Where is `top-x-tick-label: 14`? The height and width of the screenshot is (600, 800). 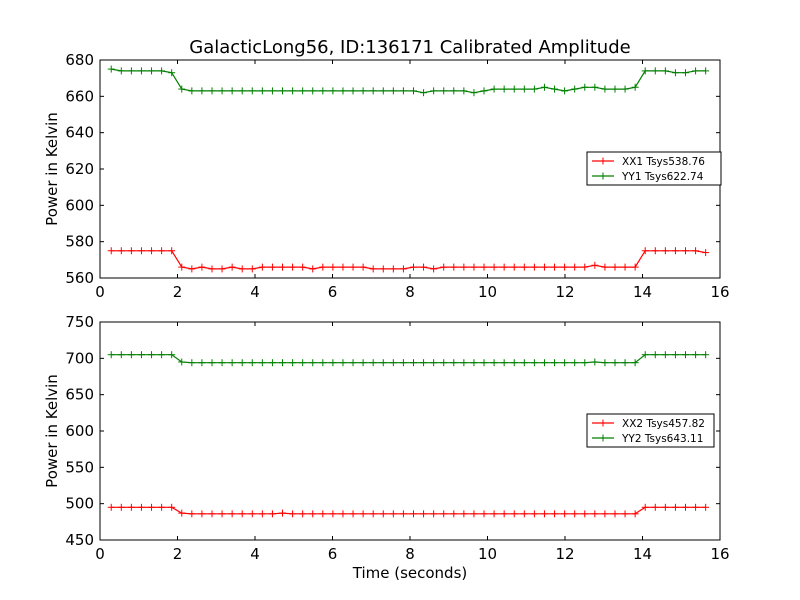 top-x-tick-label: 14 is located at coordinates (642, 292).